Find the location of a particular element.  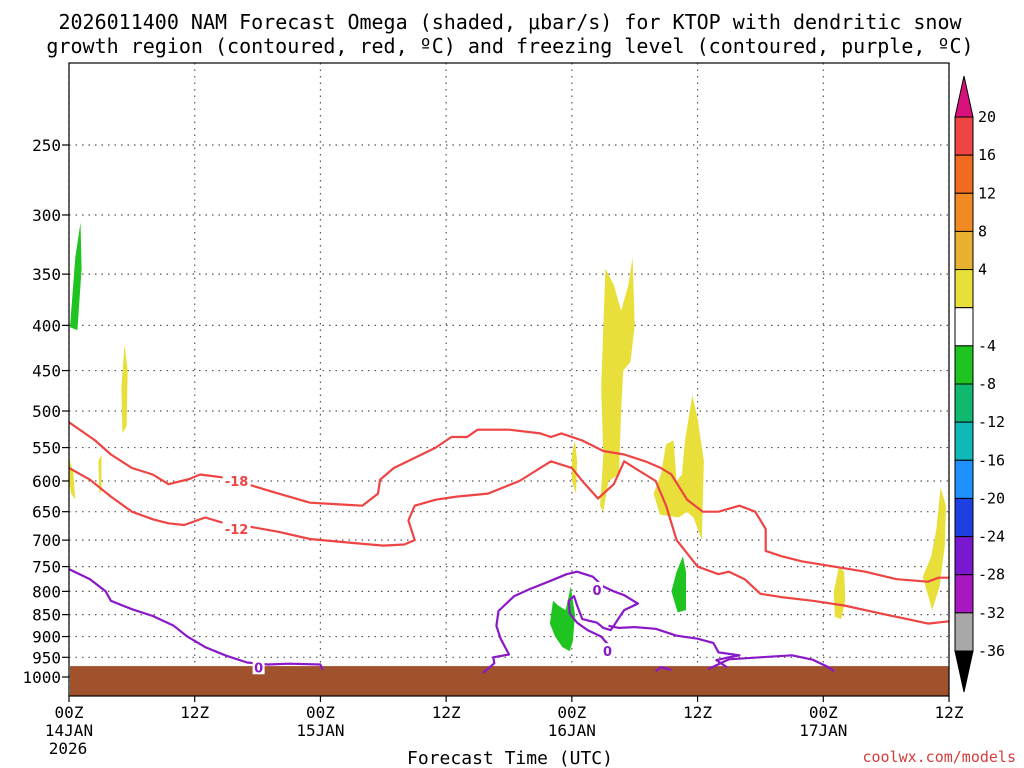

x-tick-date-label: 15JAN is located at coordinates (320, 730).